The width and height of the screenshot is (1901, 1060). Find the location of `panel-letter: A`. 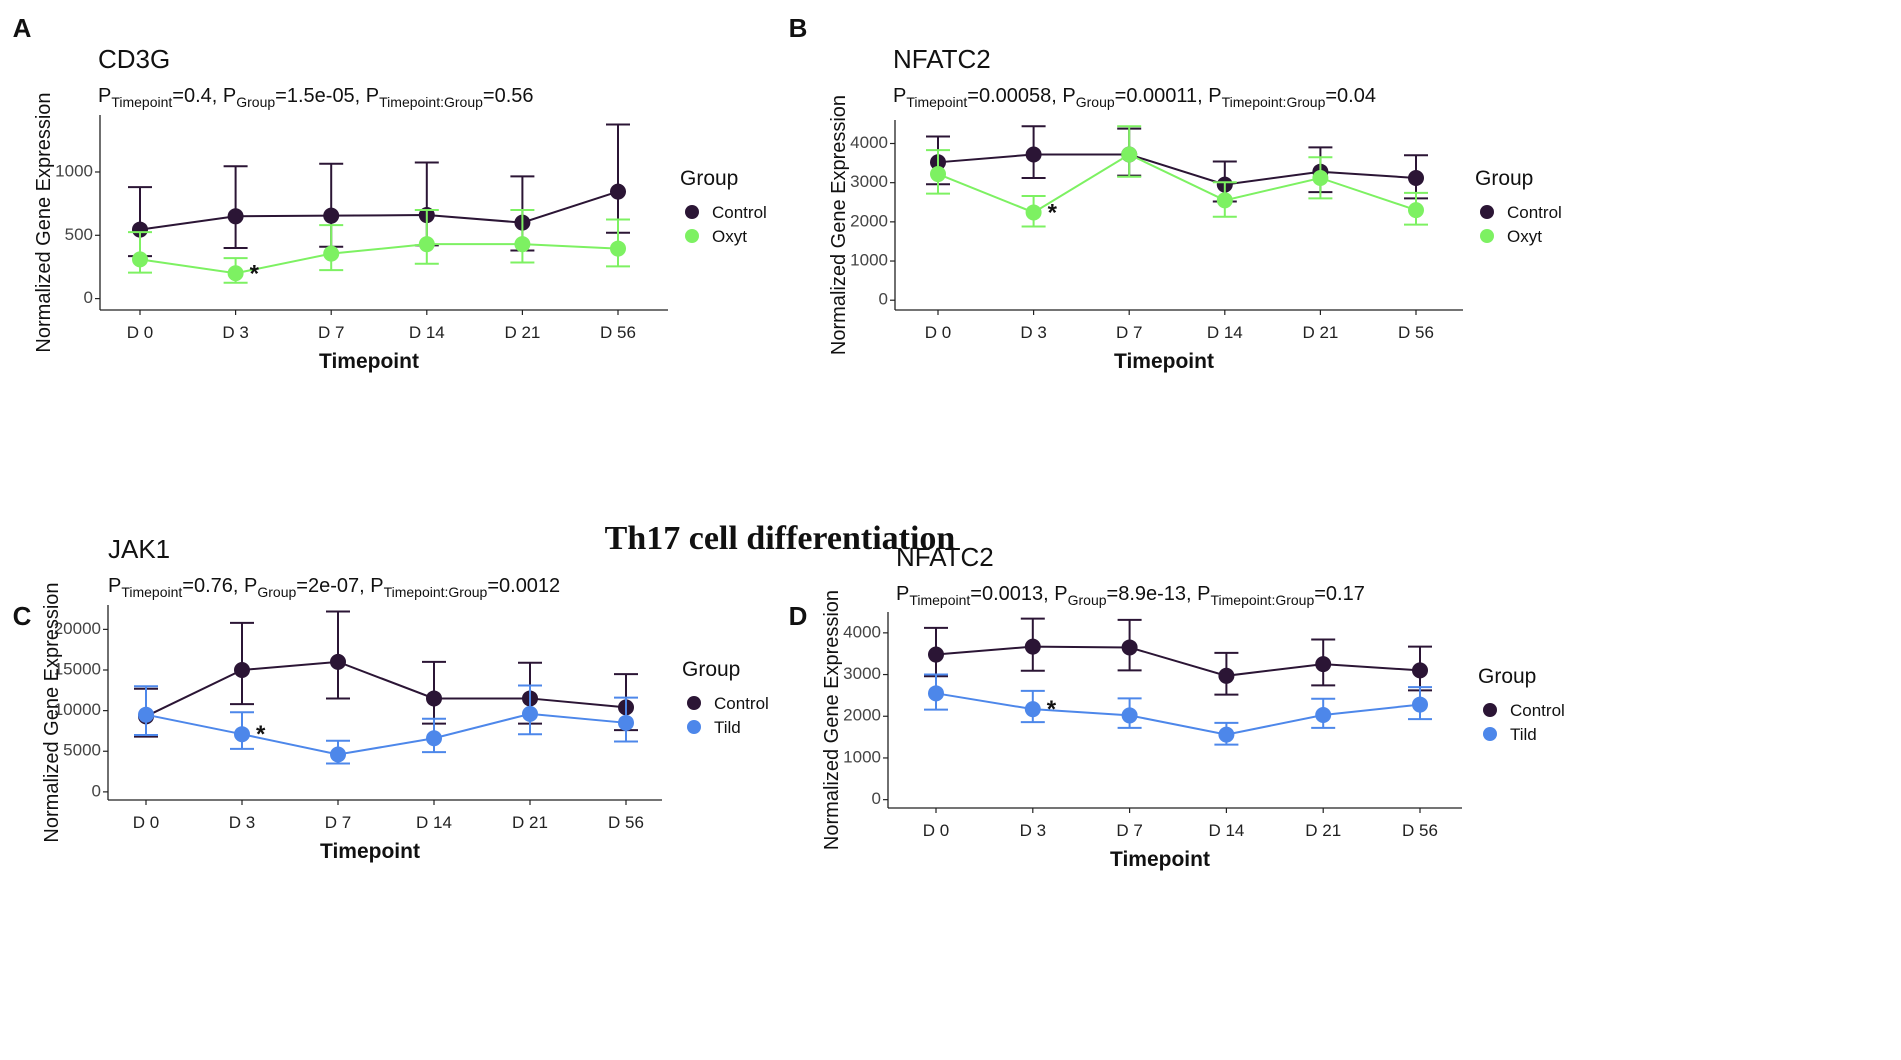

panel-letter: A is located at coordinates (22, 28).